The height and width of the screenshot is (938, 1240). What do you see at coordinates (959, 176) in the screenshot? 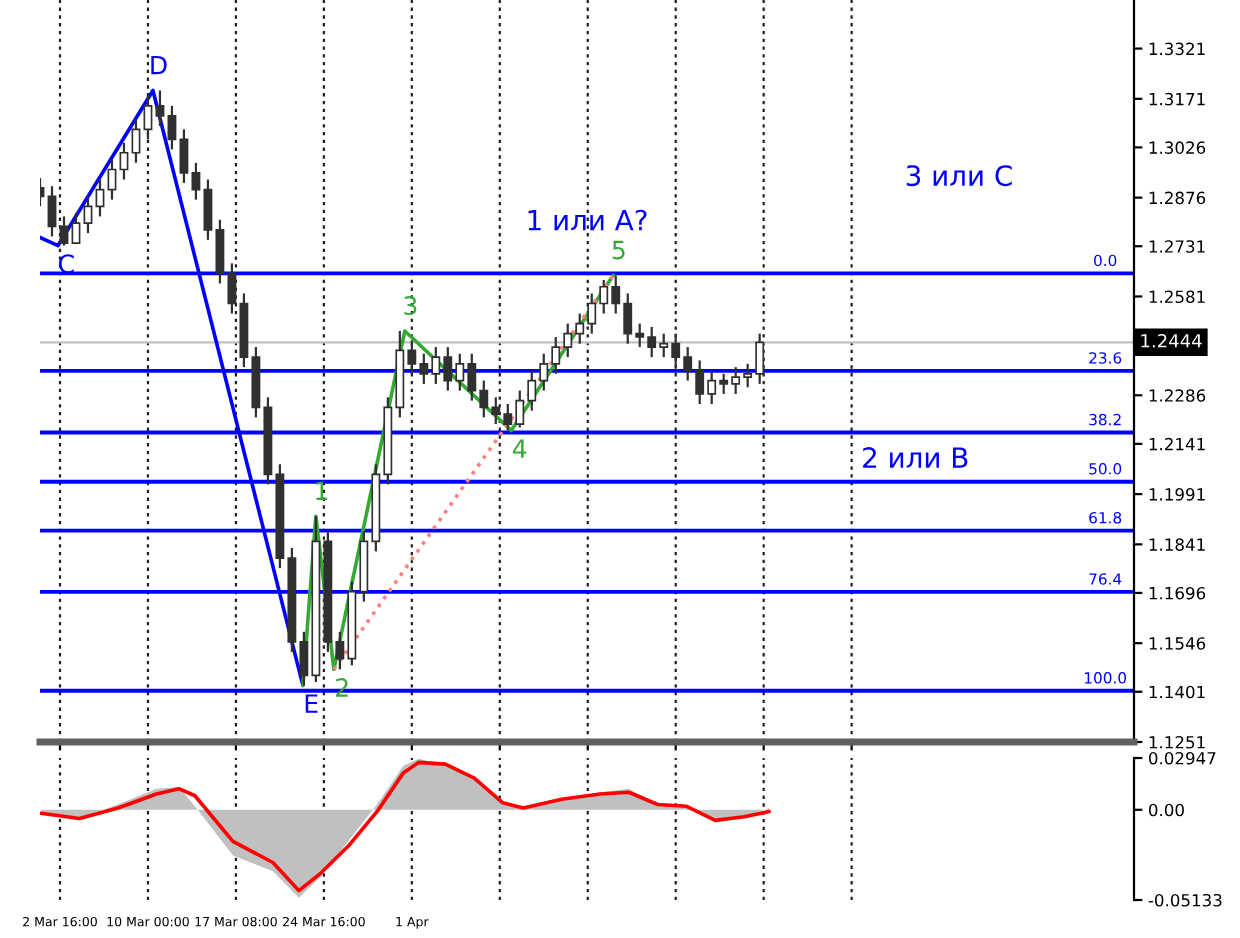
I see `annotation: 3 или C` at bounding box center [959, 176].